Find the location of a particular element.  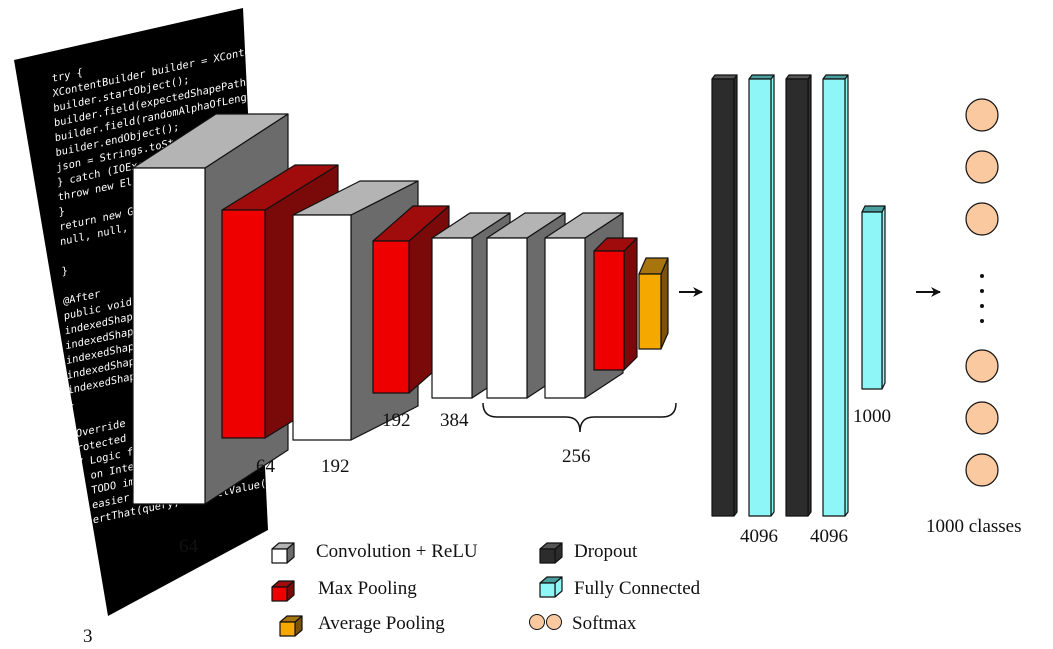

legend-dropout-icon-front-face is located at coordinates (547, 556).